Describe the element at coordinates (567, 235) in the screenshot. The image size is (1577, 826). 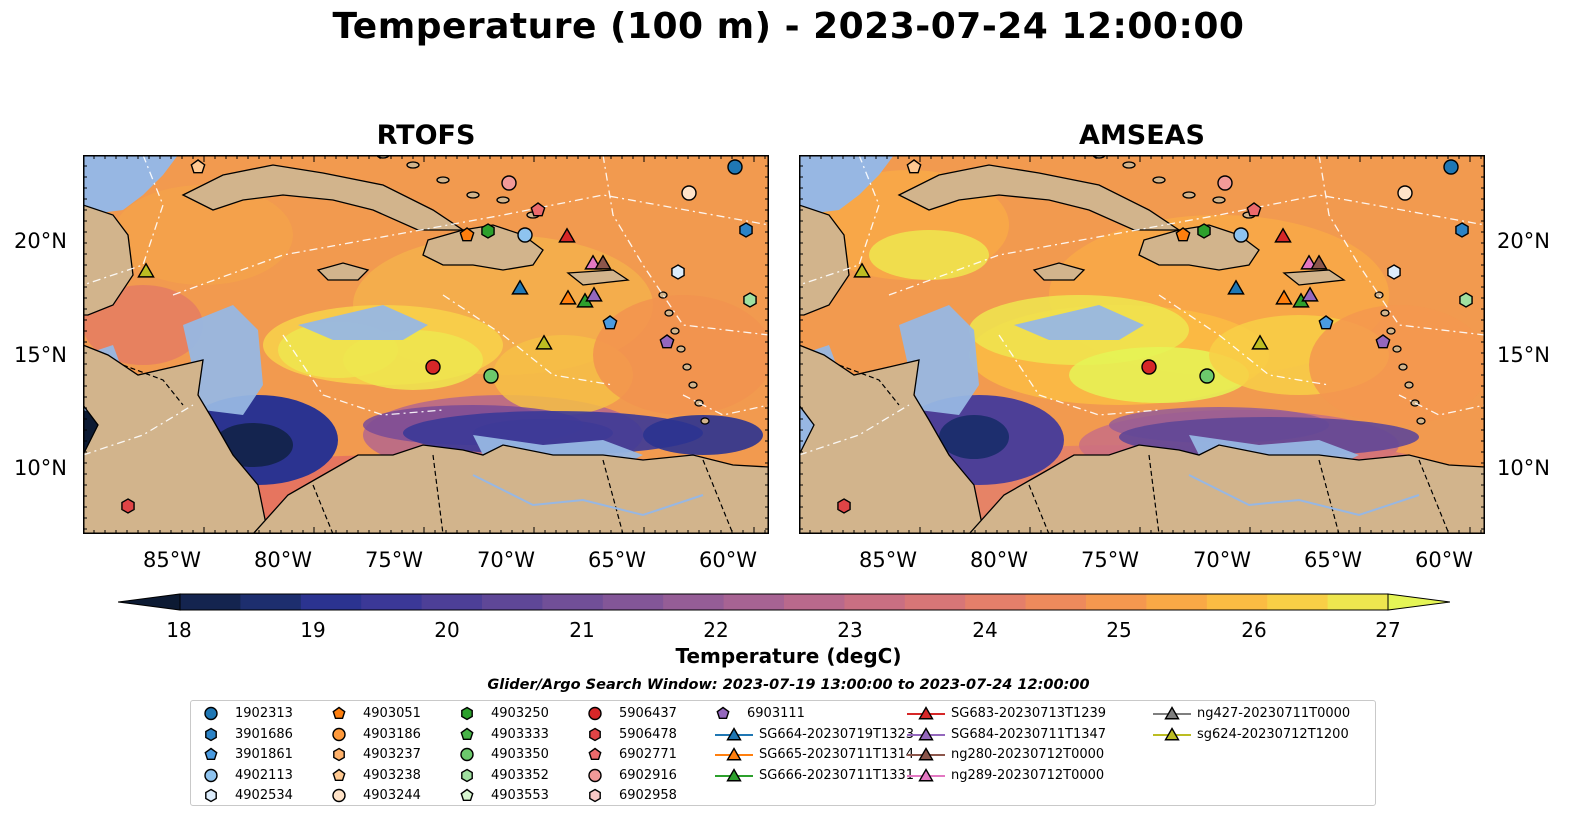
I see `marker-sg683` at that location.